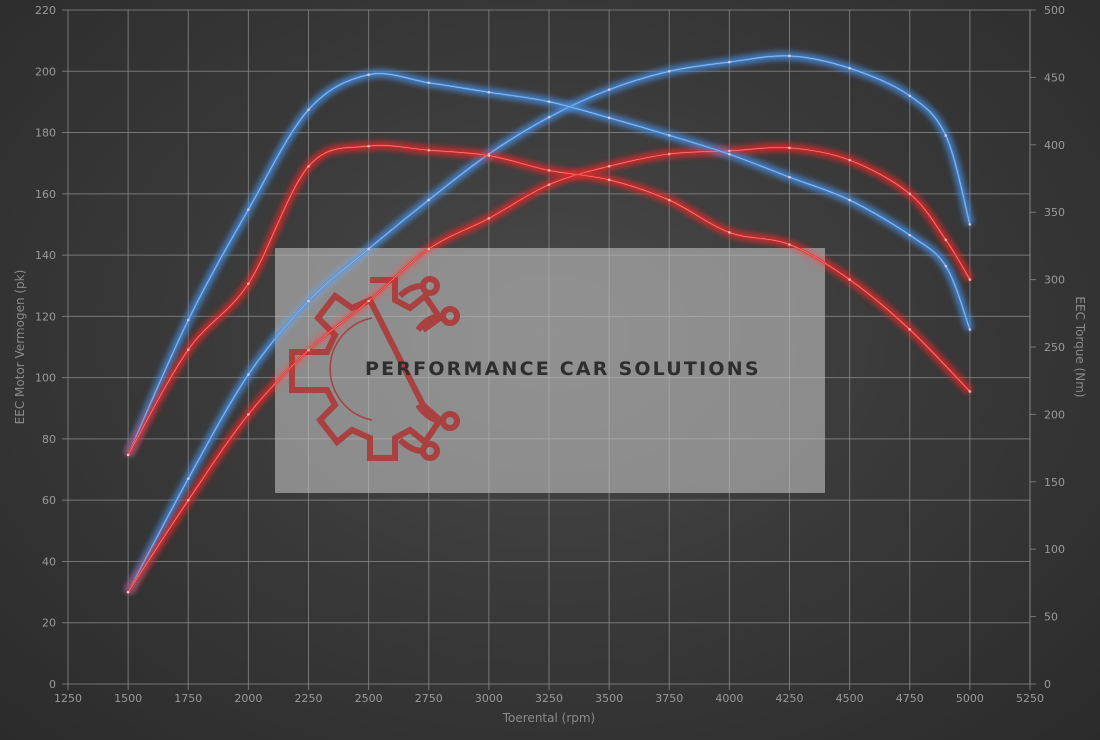  I want to click on y-tick-label: 160, so click(45, 194).